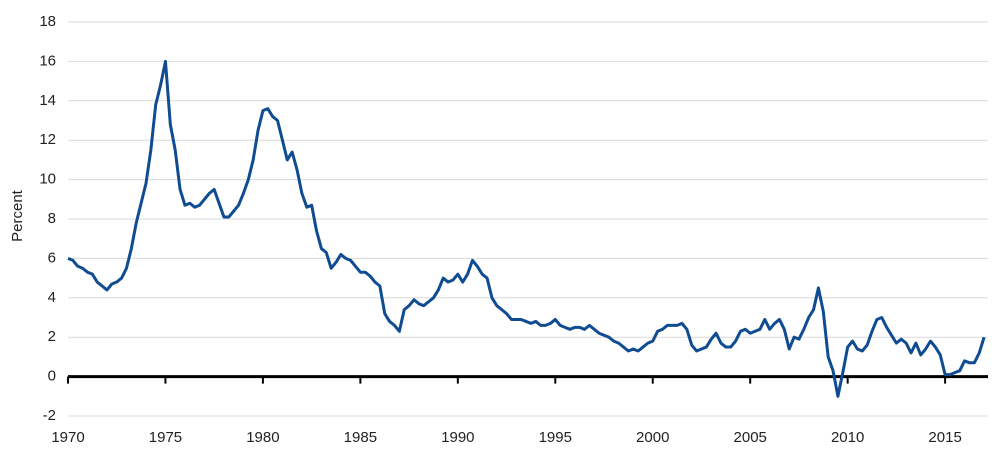  Describe the element at coordinates (165, 437) in the screenshot. I see `x-tick-label: 1975` at that location.